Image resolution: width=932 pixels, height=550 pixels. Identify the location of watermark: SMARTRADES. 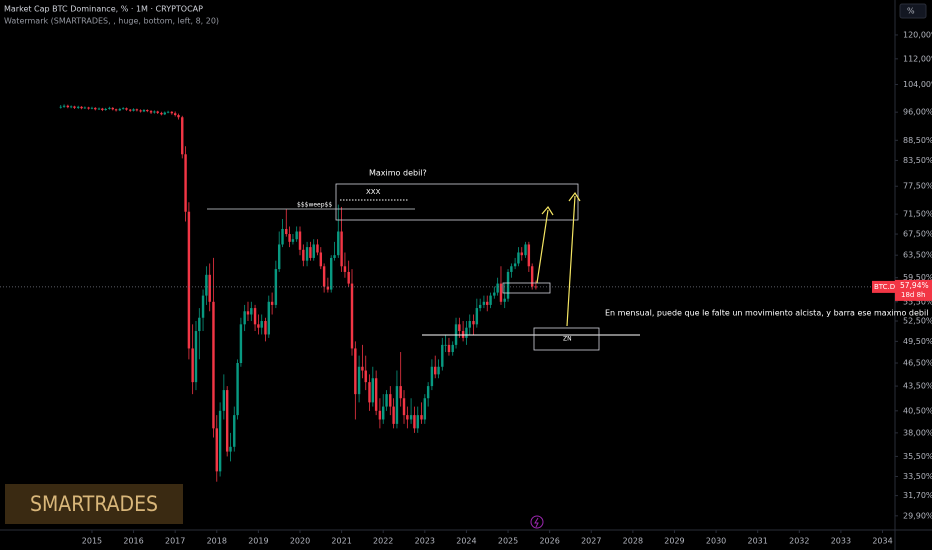
(94, 504).